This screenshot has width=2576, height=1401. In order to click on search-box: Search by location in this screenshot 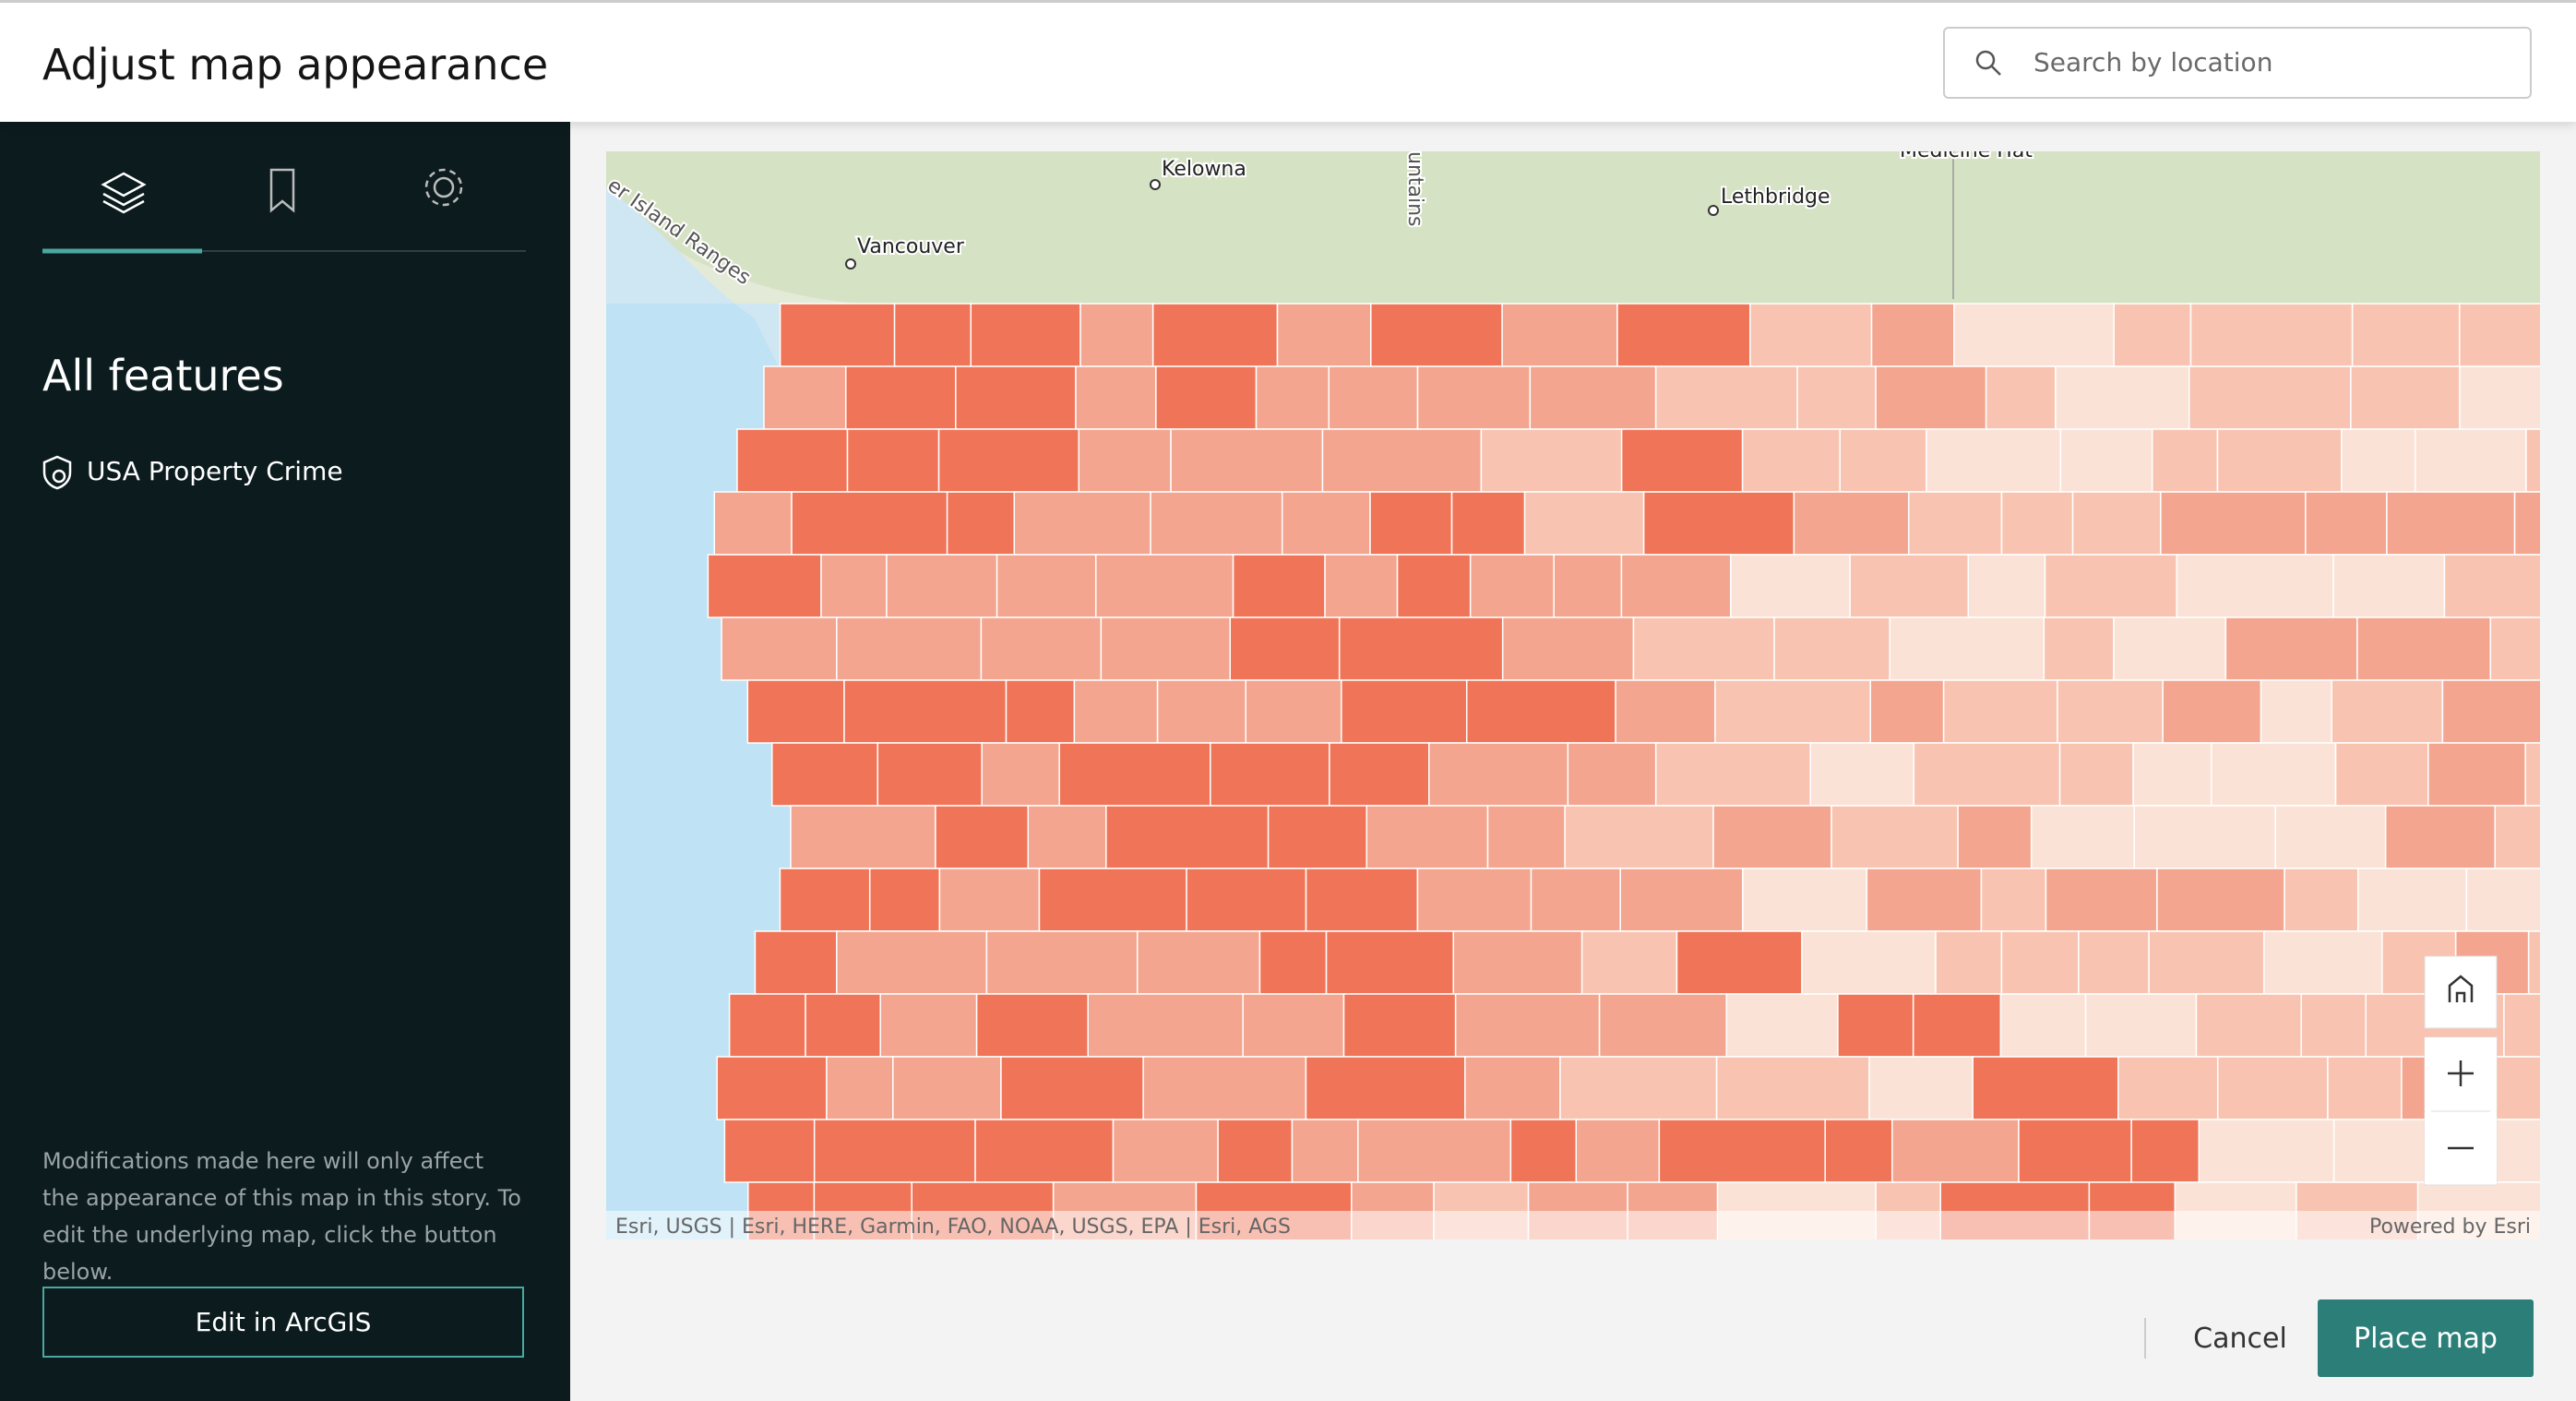, I will do `click(2237, 63)`.